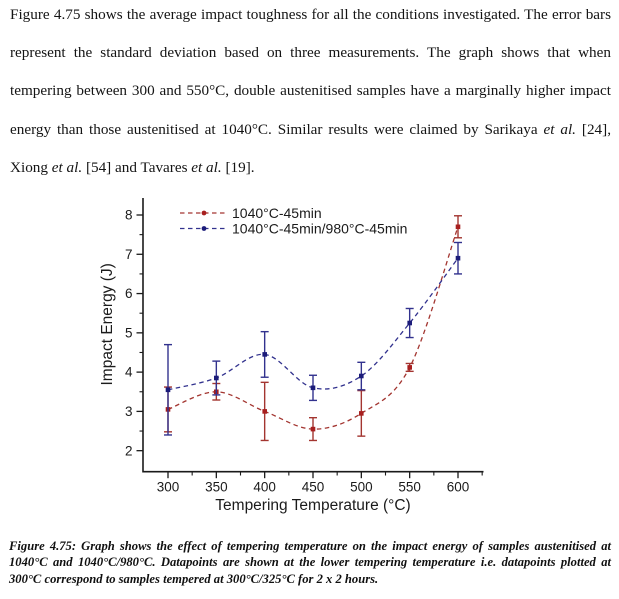 Image resolution: width=619 pixels, height=599 pixels. I want to click on legend-label: 1040°C-45min/980°C-45min, so click(319, 229).